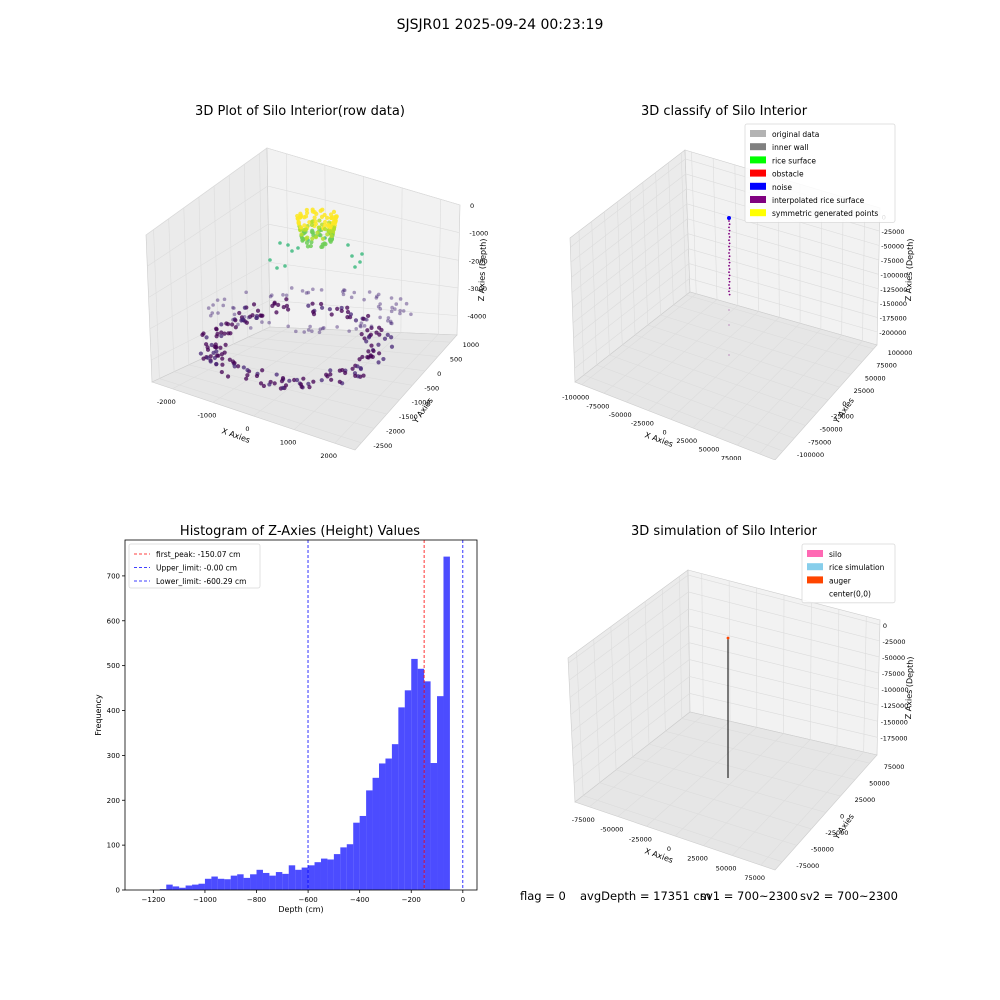 This screenshot has width=1000, height=1000. What do you see at coordinates (300, 909) in the screenshot?
I see `panel3-xaxis-label: Depth (cm)` at bounding box center [300, 909].